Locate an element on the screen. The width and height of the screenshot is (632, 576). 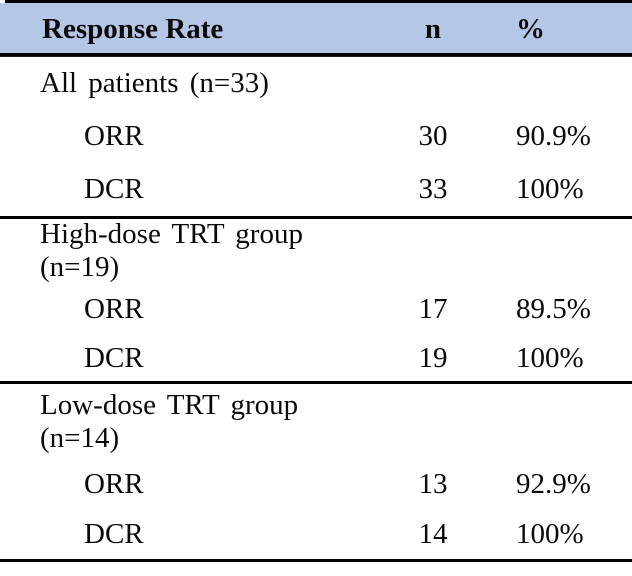
header-divider-rule is located at coordinates (316, 55).